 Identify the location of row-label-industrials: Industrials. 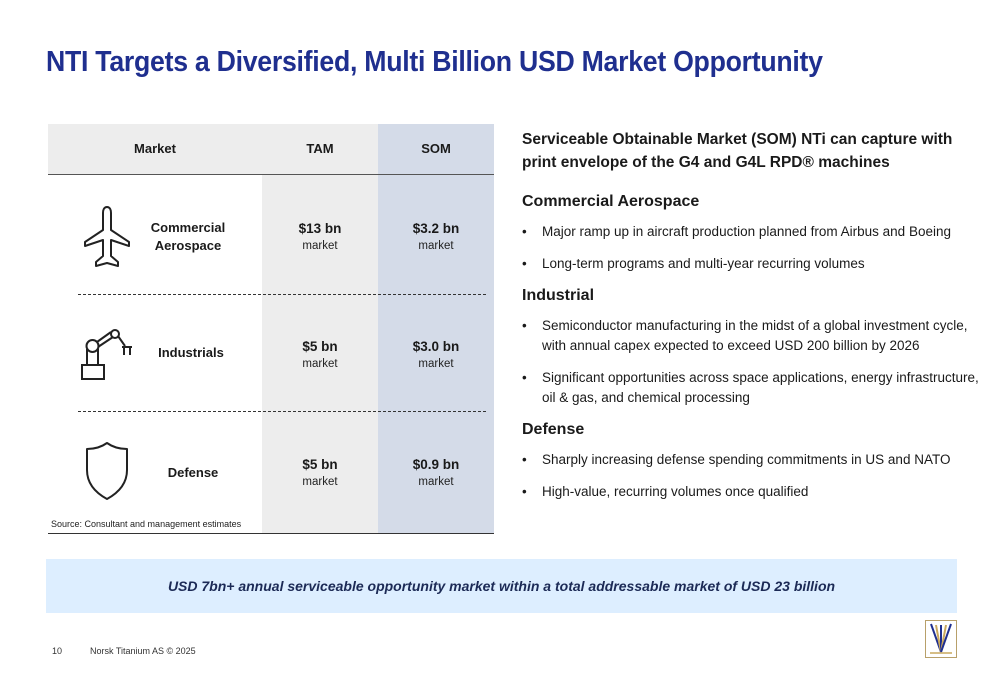
(191, 352).